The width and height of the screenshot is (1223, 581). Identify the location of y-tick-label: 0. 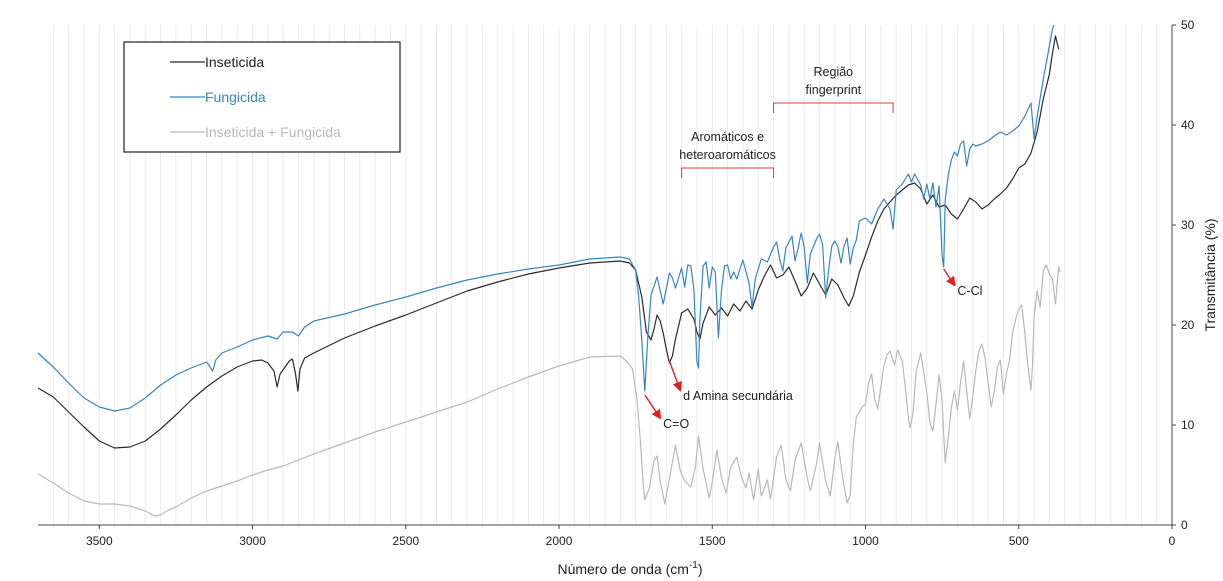
(1184, 525).